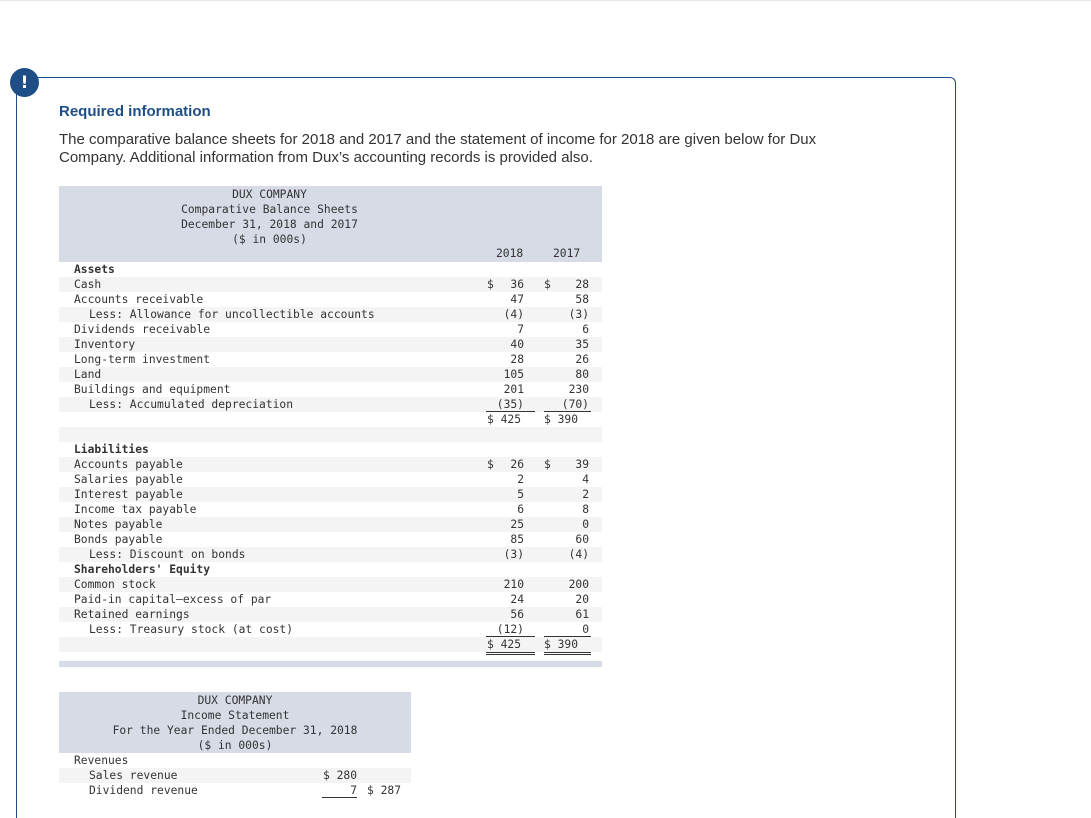  I want to click on amount: 7, so click(353, 790).